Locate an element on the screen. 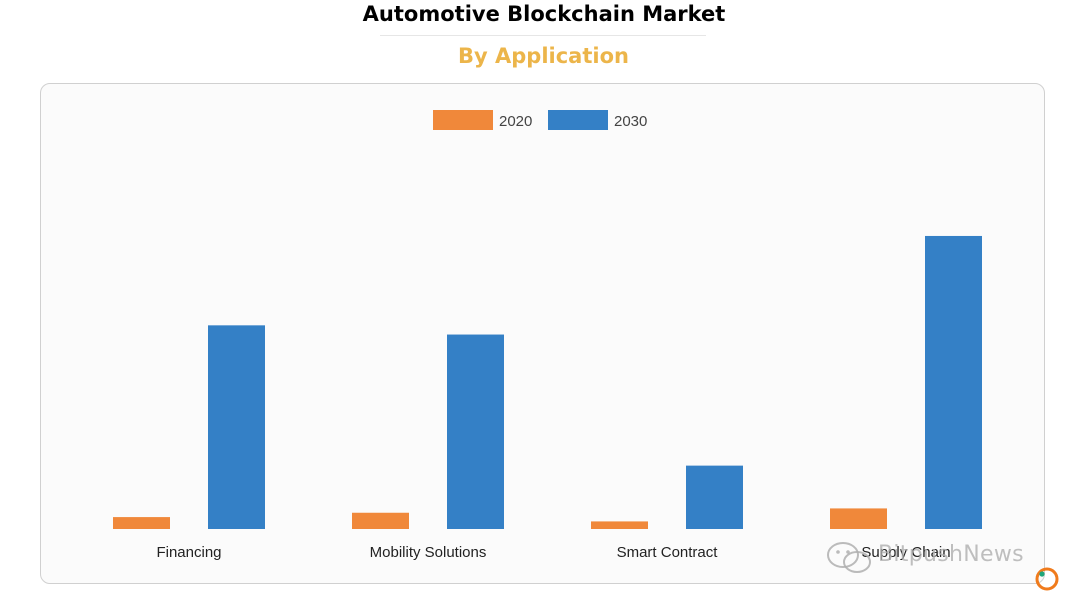 This screenshot has width=1080, height=606. x-tick-label: Financing is located at coordinates (188, 552).